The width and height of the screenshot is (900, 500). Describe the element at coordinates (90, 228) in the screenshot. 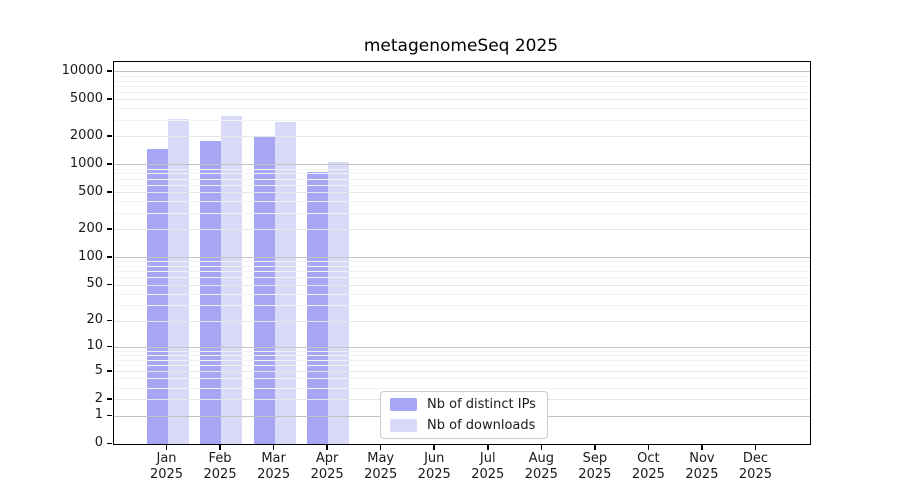

I see `y-tick-label: 200` at that location.